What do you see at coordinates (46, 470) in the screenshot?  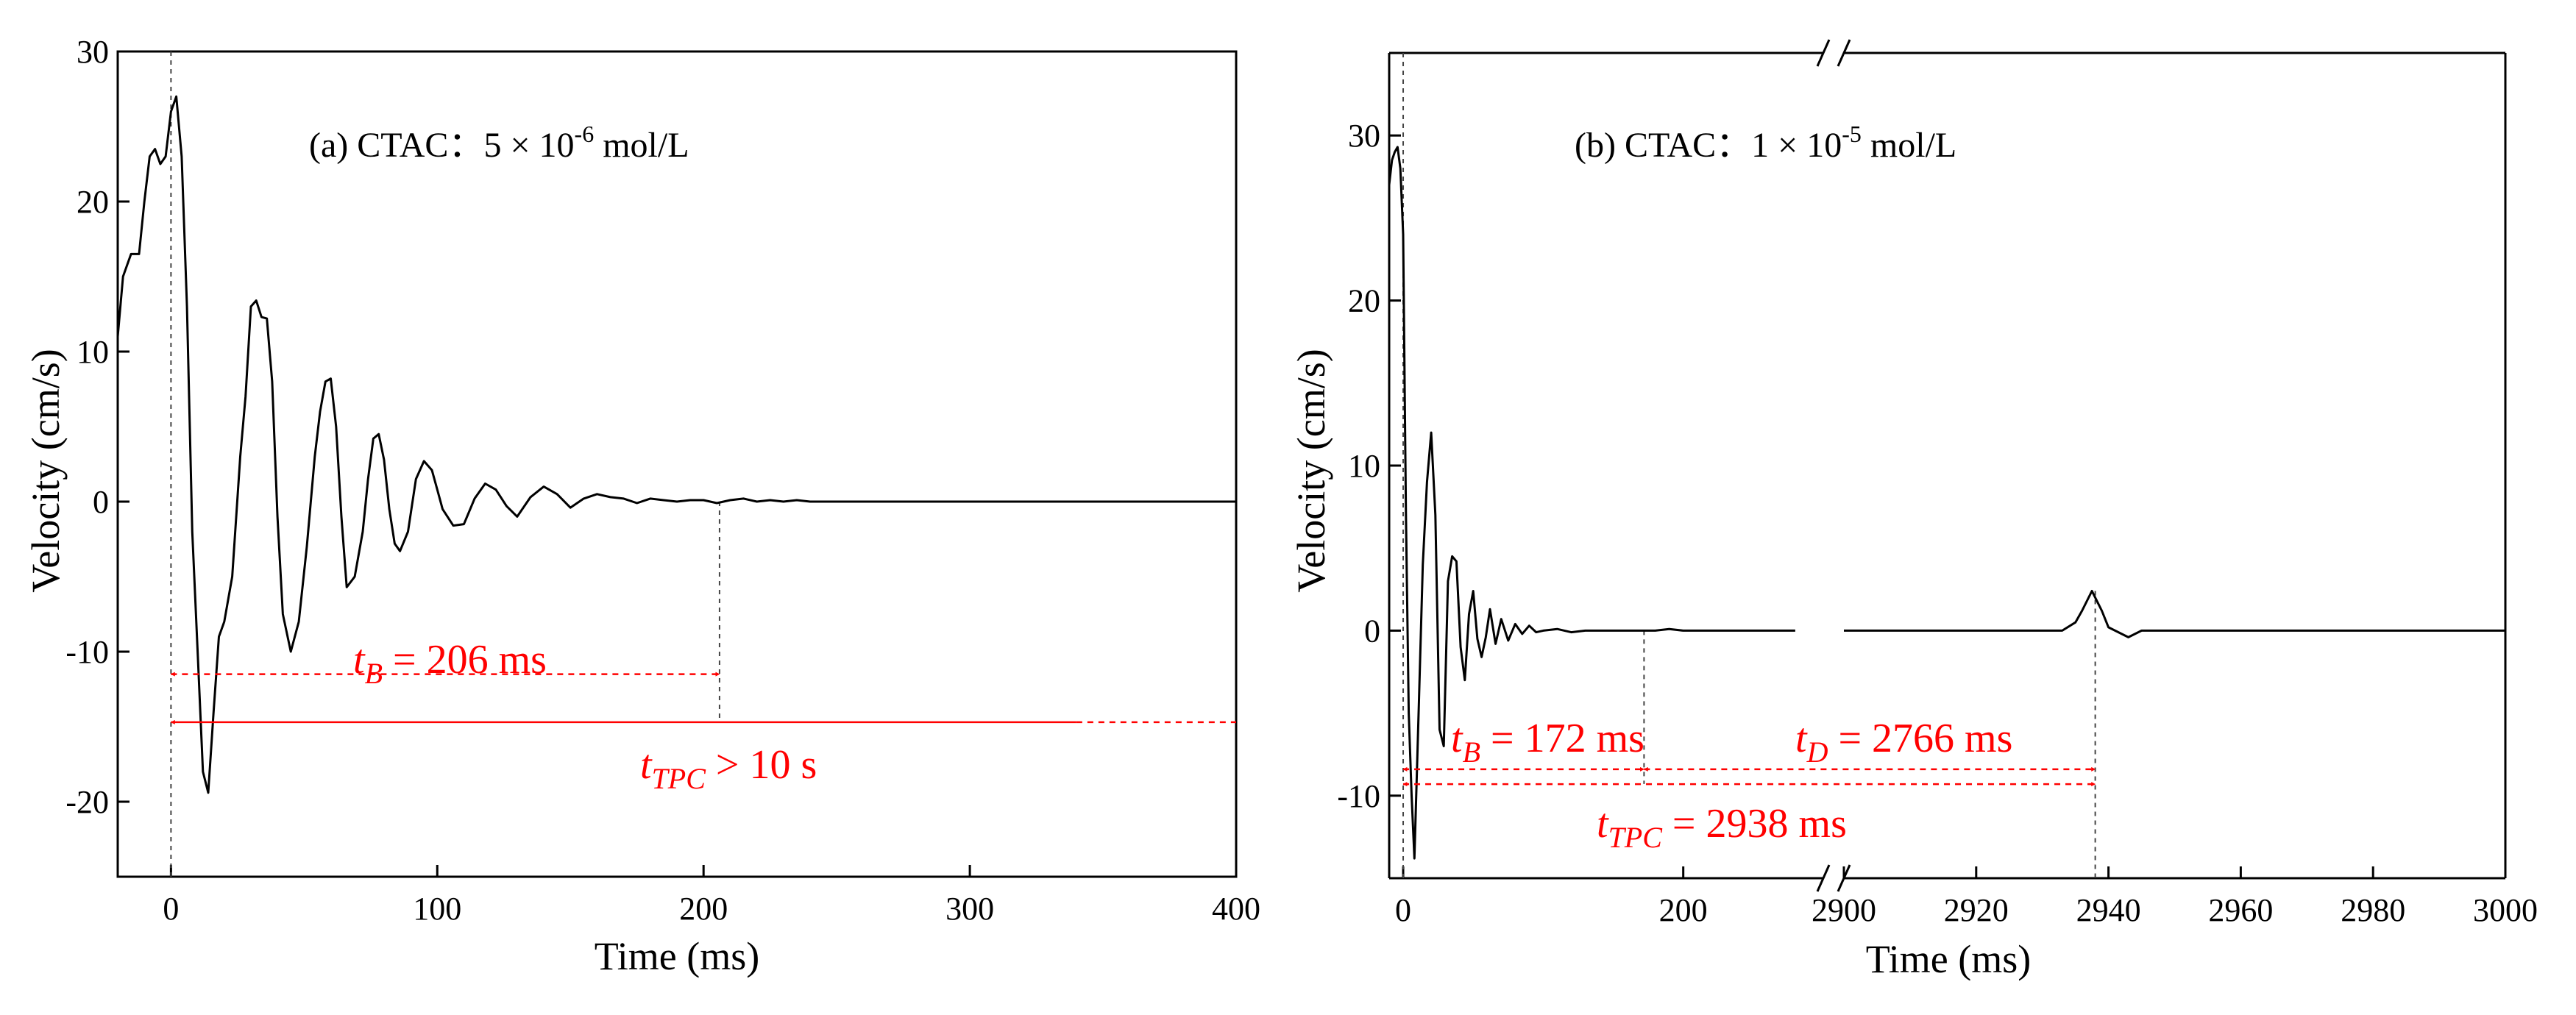 I see `panel-a-y-axis-title: Velocity (cm/s)` at bounding box center [46, 470].